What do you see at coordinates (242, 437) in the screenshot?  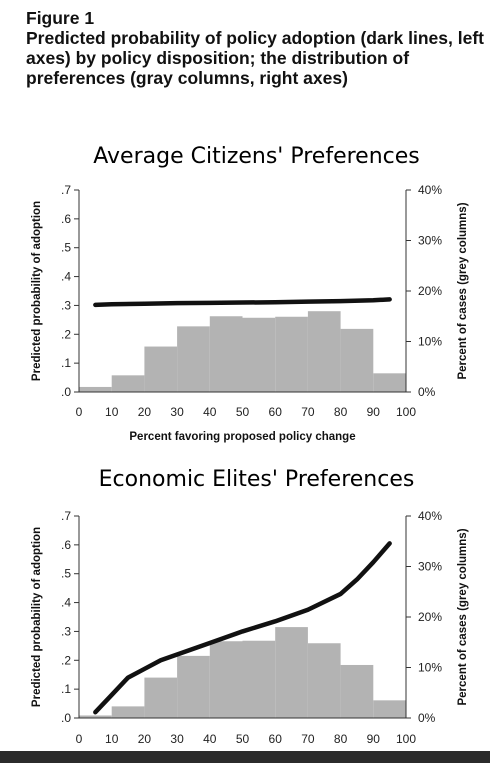 I see `x-axis-title: Percent favoring proposed policy change` at bounding box center [242, 437].